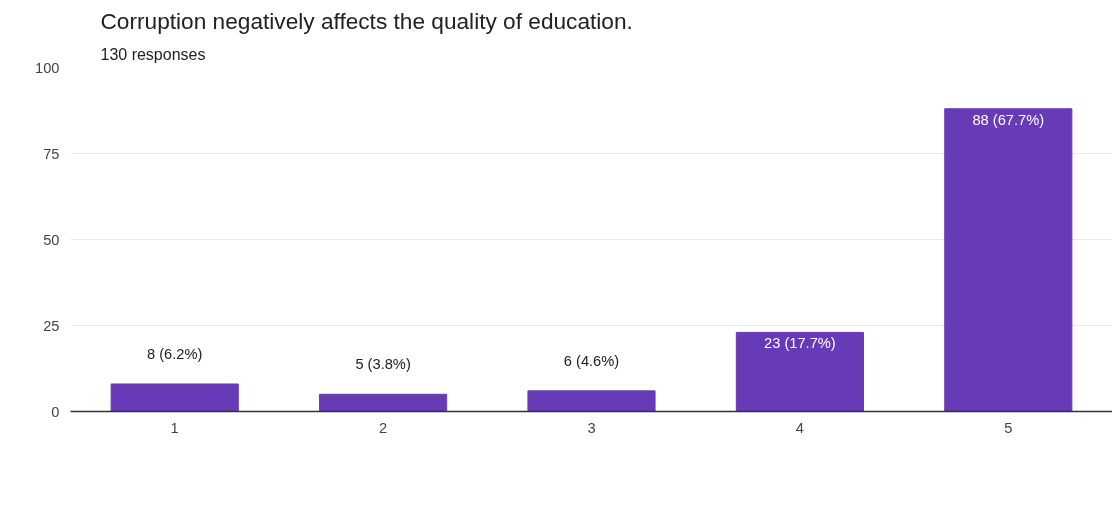  I want to click on x-tick-label: 5, so click(1008, 427).